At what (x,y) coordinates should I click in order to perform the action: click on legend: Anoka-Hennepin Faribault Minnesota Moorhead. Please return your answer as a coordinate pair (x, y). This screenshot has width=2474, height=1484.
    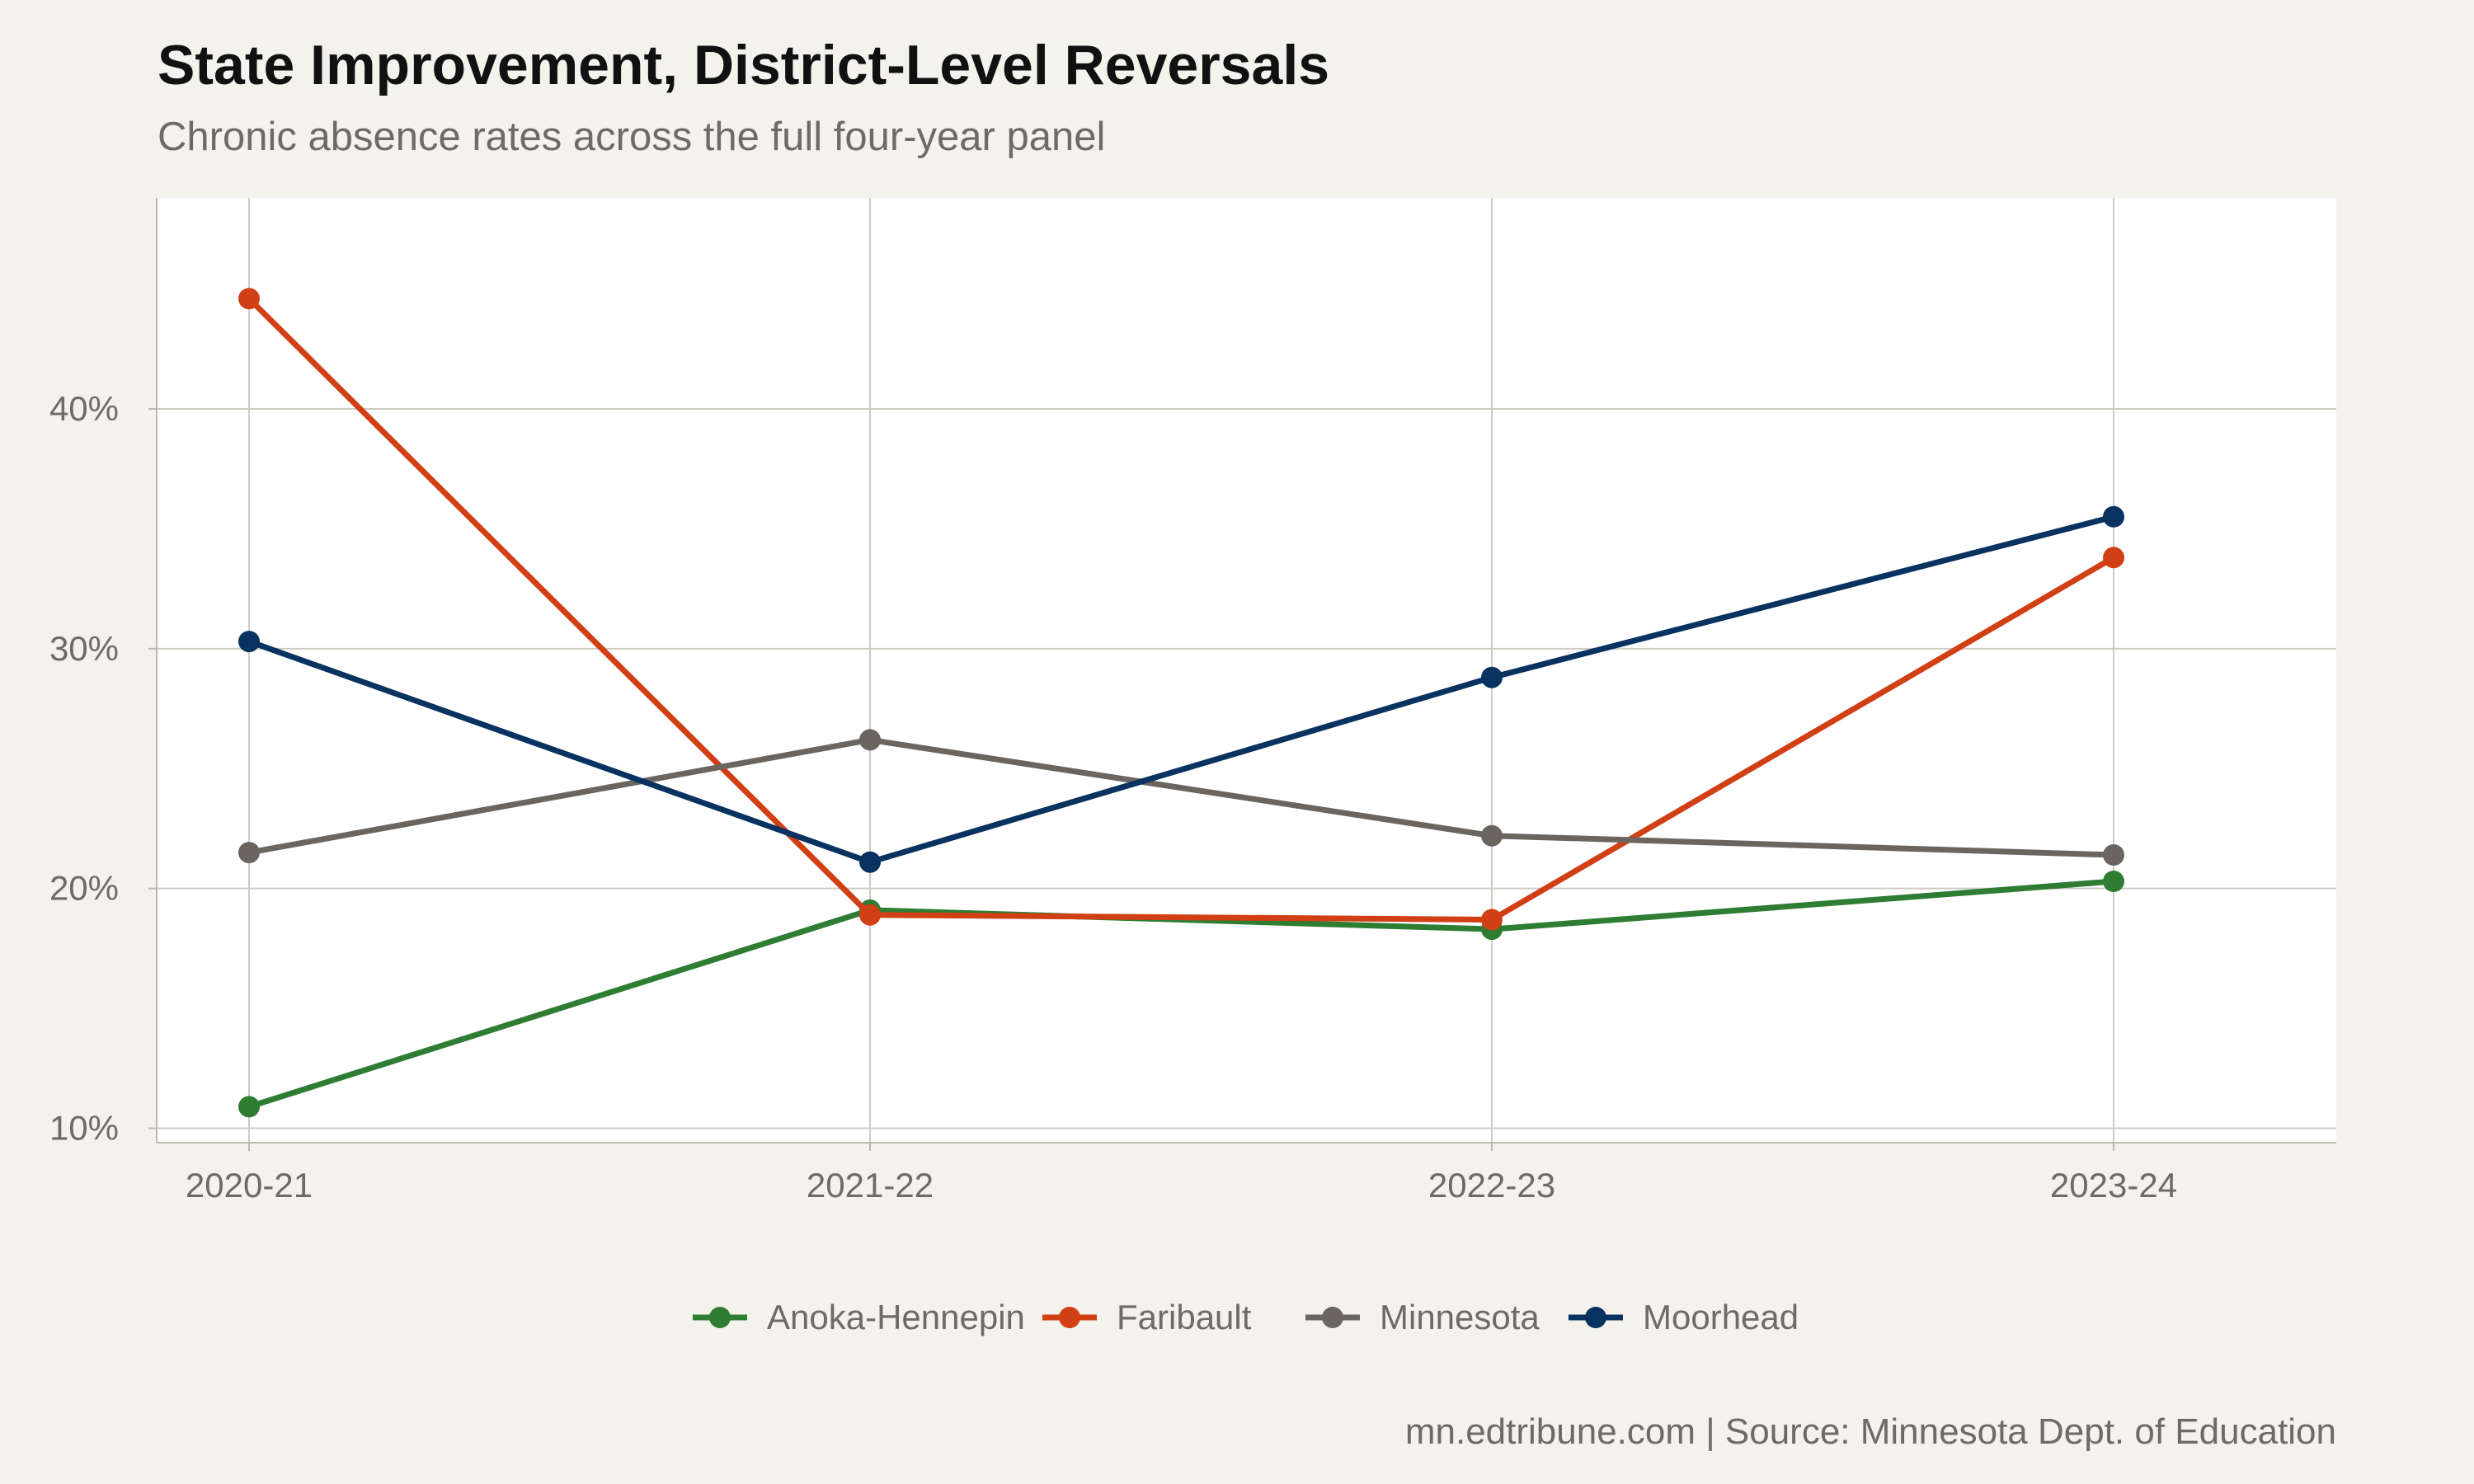
    Looking at the image, I should click on (1246, 1317).